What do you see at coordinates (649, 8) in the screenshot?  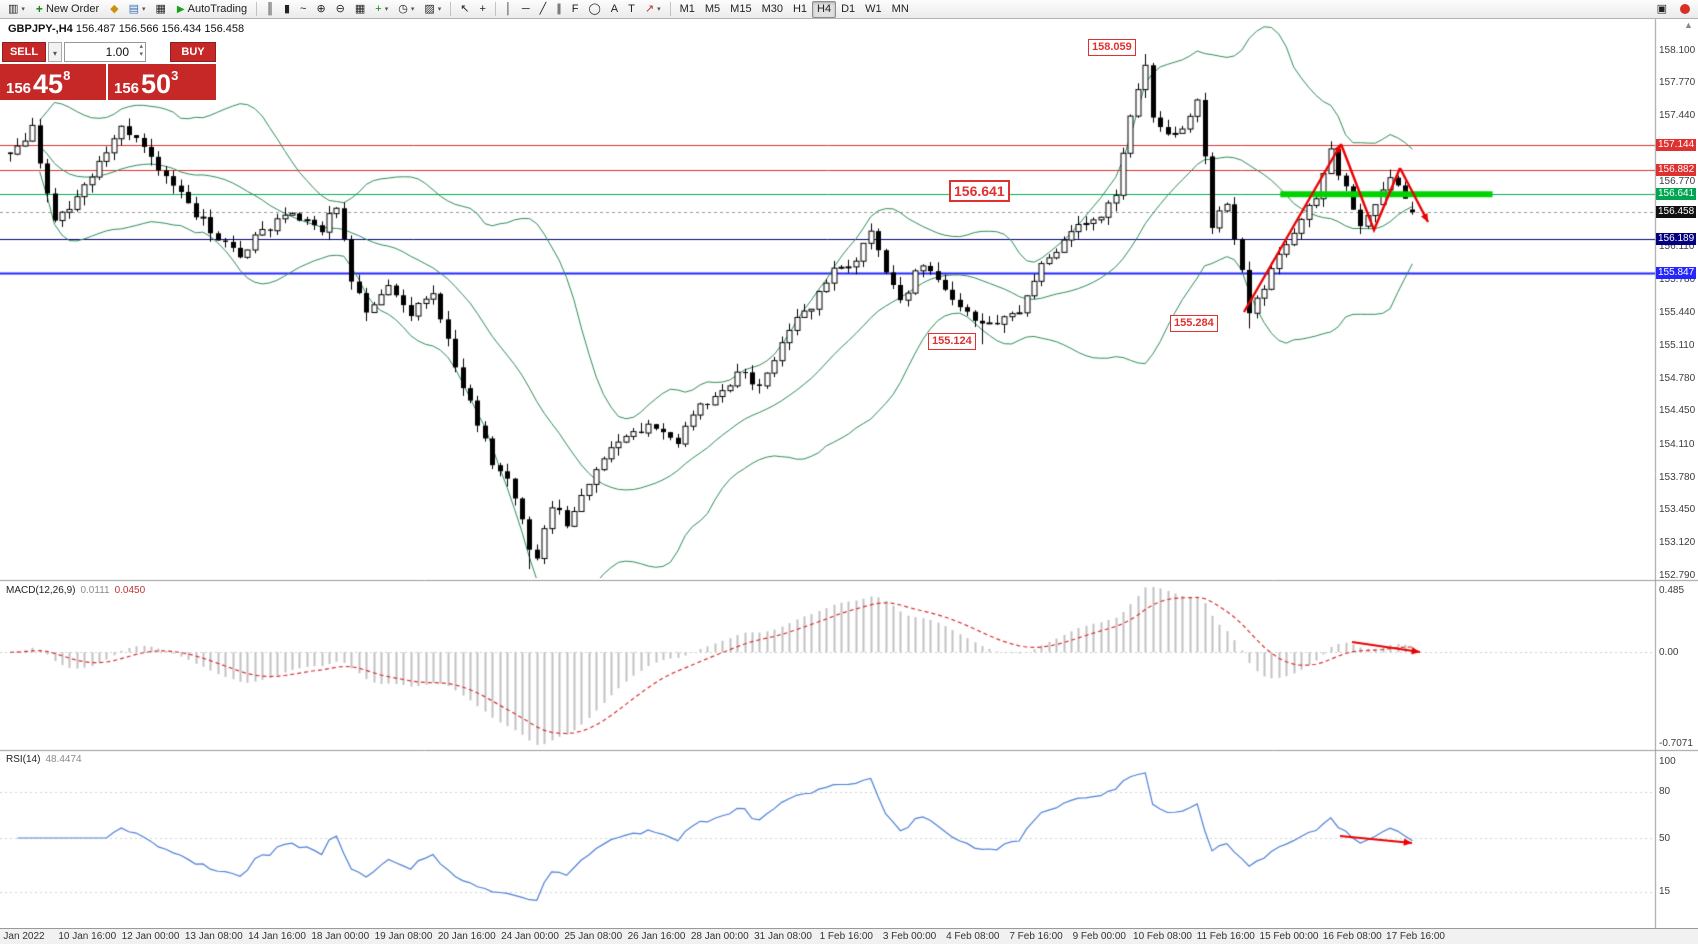 I see `arrows-icon: ↗` at bounding box center [649, 8].